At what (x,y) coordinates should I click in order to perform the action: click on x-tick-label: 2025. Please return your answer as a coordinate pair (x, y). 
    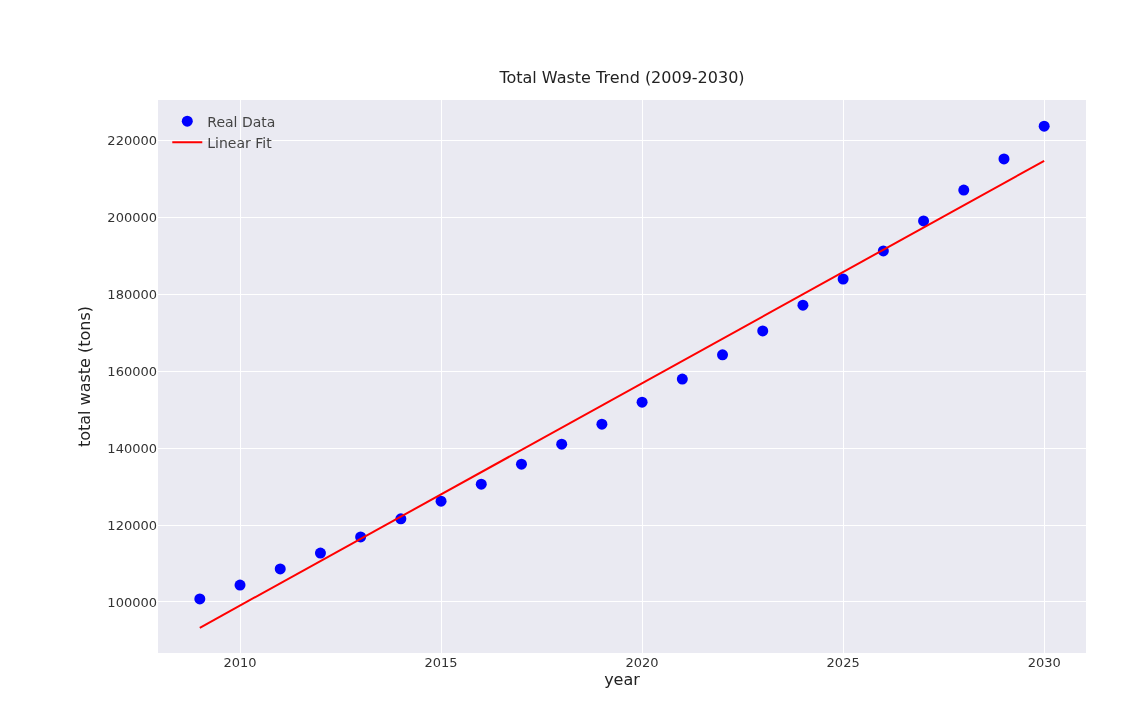
    Looking at the image, I should click on (843, 662).